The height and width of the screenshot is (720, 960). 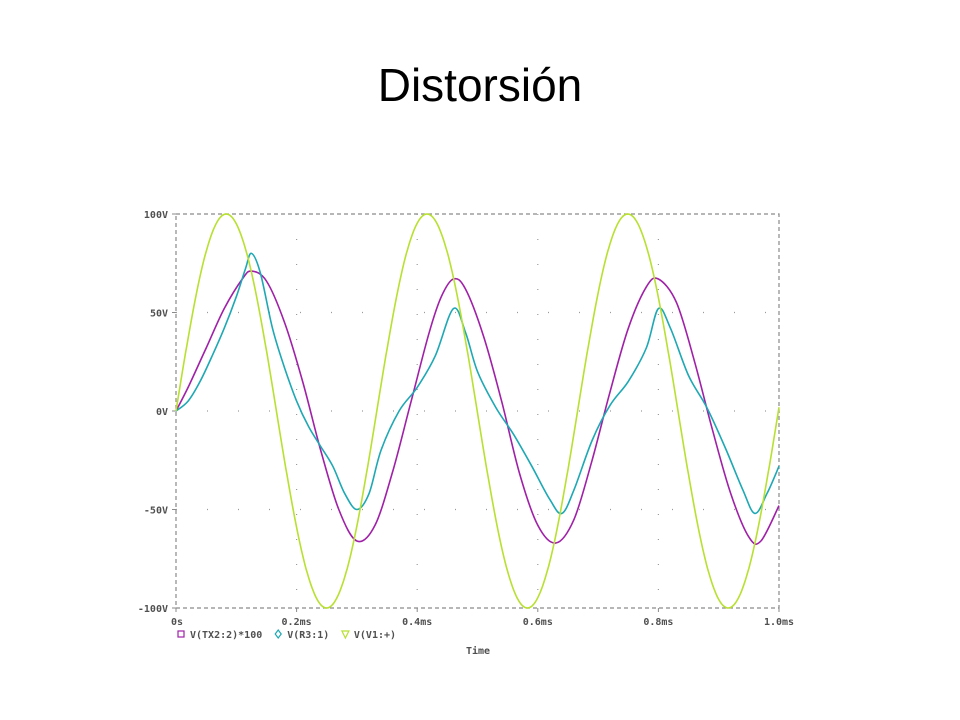 I want to click on legend-marker-triangle, so click(x=345, y=635).